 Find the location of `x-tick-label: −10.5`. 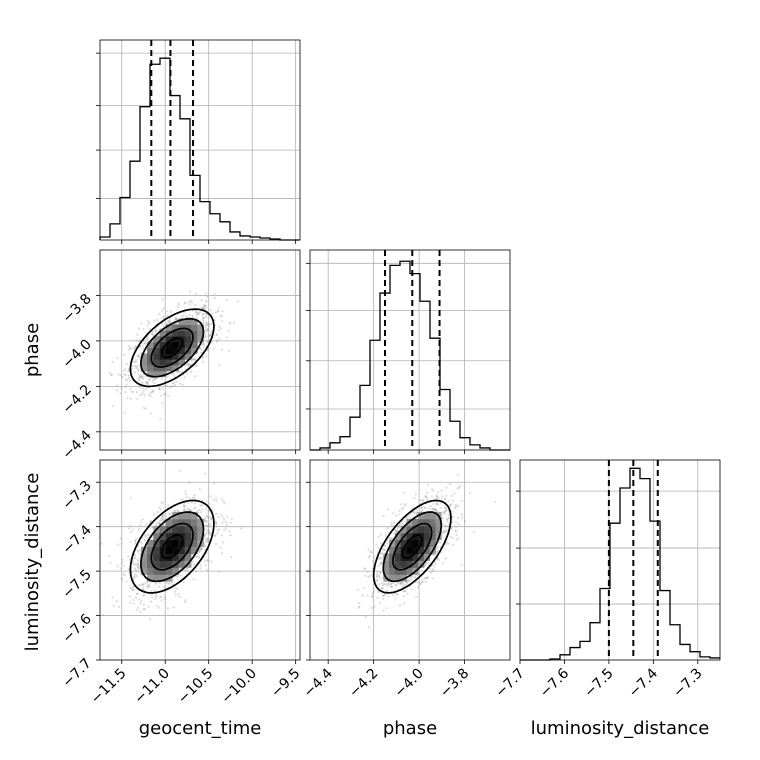

x-tick-label: −10.5 is located at coordinates (196, 687).